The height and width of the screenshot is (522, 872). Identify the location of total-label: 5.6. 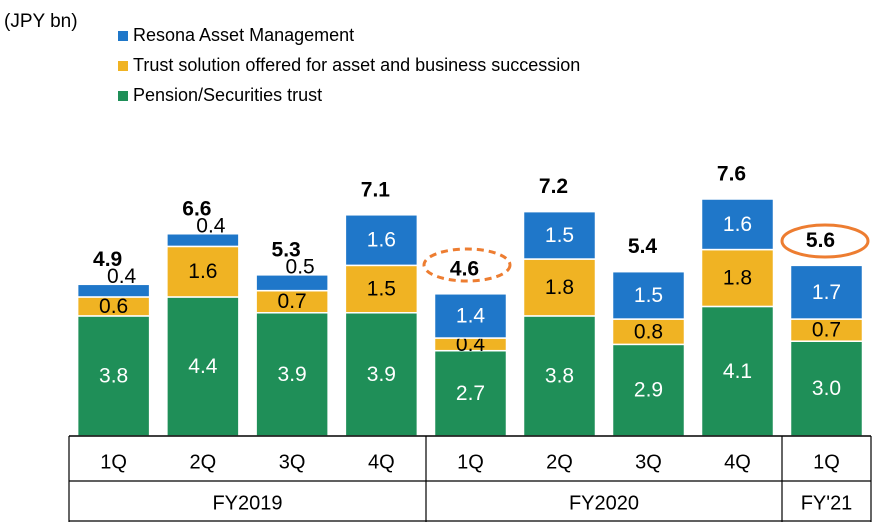
(820, 240).